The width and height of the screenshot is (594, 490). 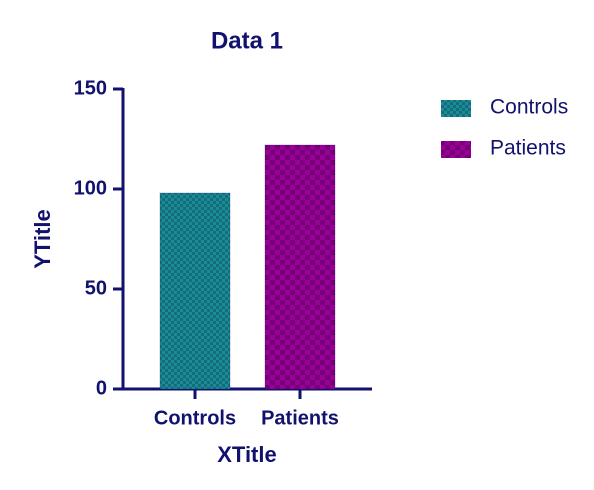 What do you see at coordinates (42, 239) in the screenshot?
I see `y-axis-title: YTitle` at bounding box center [42, 239].